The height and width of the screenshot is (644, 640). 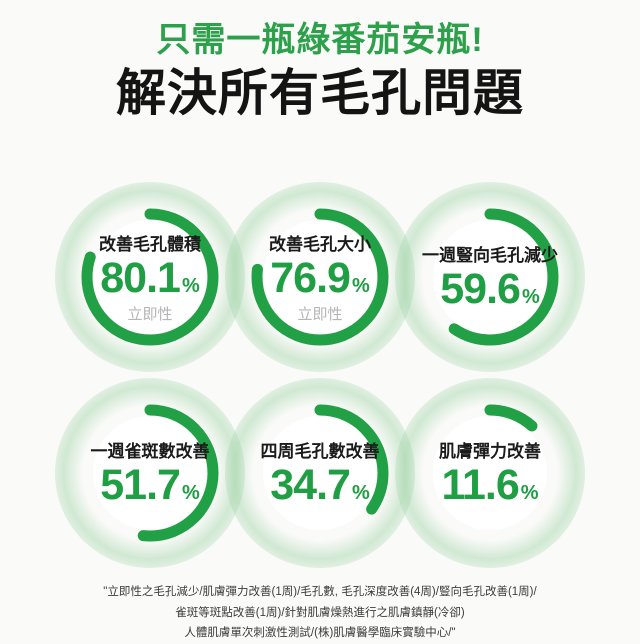 I want to click on stat-number: 34.7, so click(x=310, y=485).